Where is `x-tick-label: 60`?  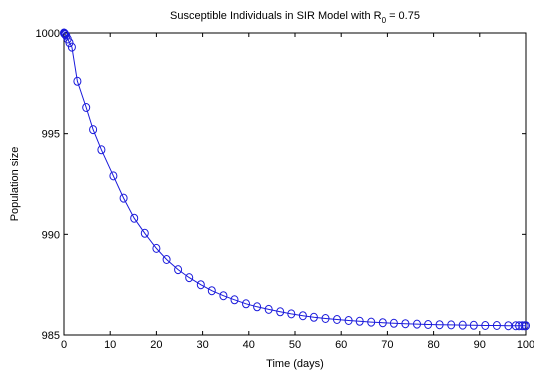
x-tick-label: 60 is located at coordinates (341, 345).